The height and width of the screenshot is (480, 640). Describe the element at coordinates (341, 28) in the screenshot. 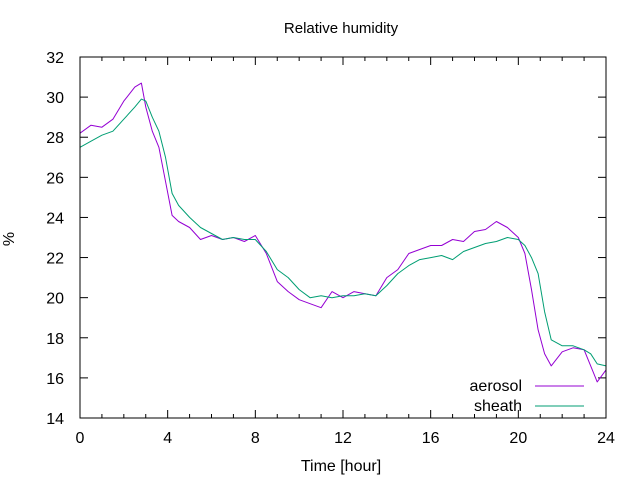

I see `chart-title: Relative humidity` at that location.